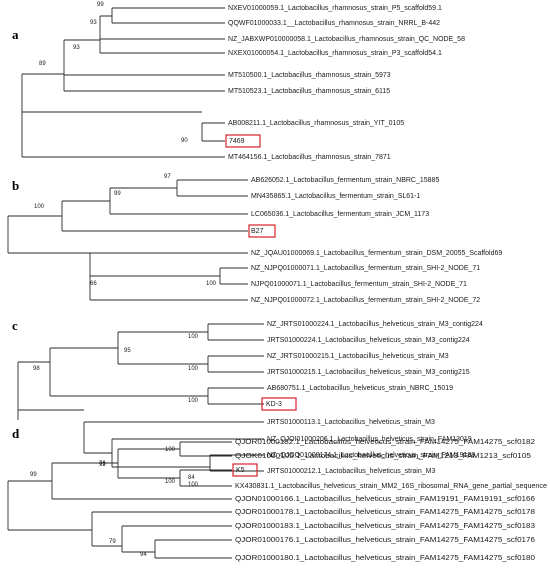  I want to click on bootstrap-value: 97, so click(167, 177).